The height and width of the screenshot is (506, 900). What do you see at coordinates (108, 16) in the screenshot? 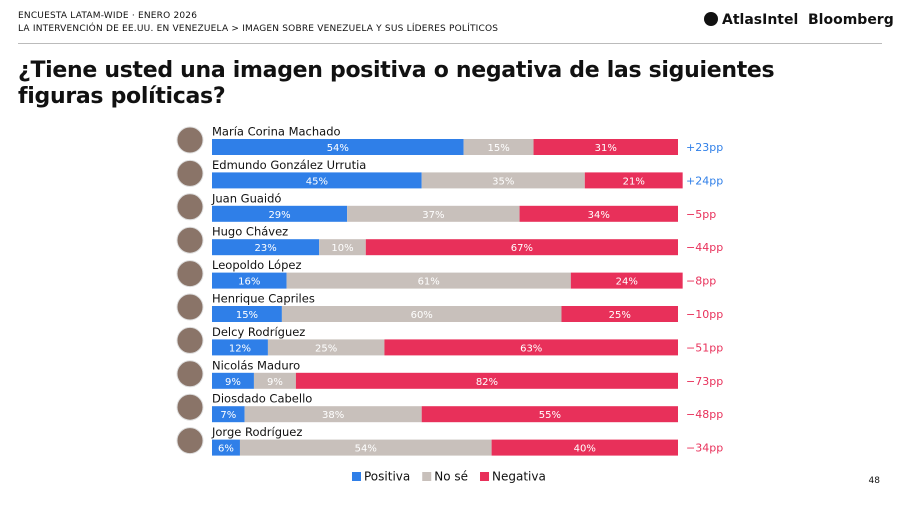
I see `kicker: ENCUESTA LATAM-WIDE · ENERO 2026` at bounding box center [108, 16].